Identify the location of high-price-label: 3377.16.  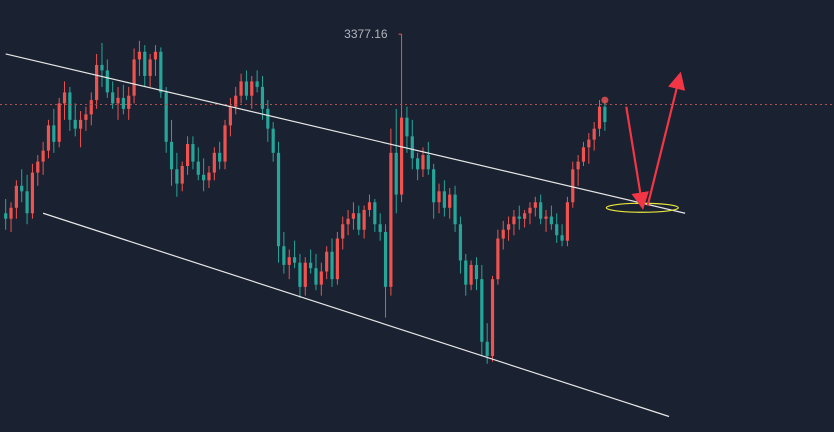
(366, 34).